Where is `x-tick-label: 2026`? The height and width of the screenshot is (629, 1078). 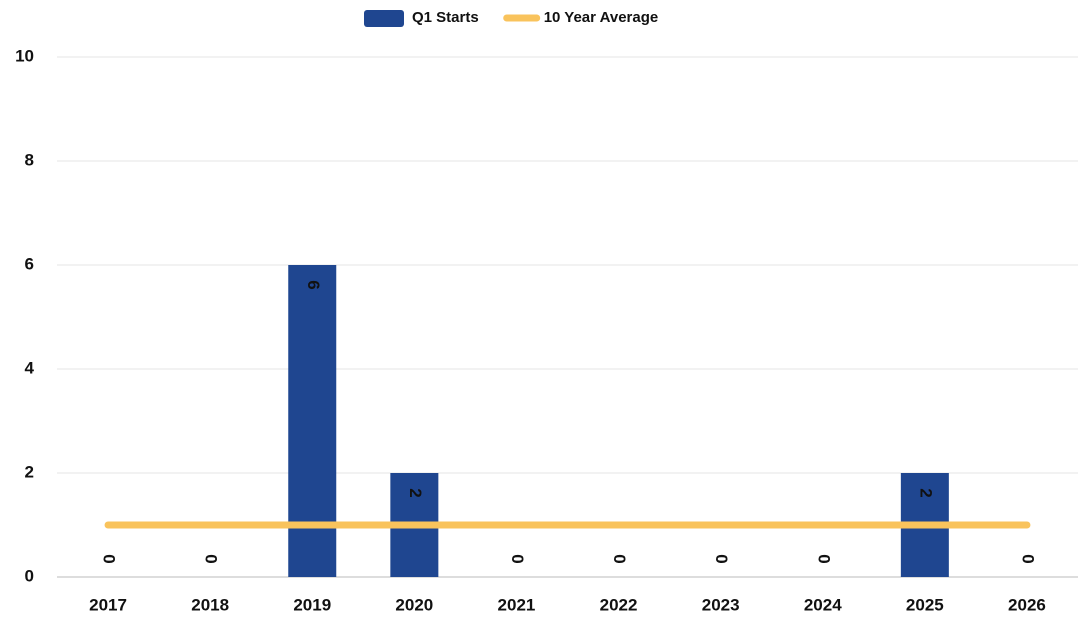 x-tick-label: 2026 is located at coordinates (1027, 604).